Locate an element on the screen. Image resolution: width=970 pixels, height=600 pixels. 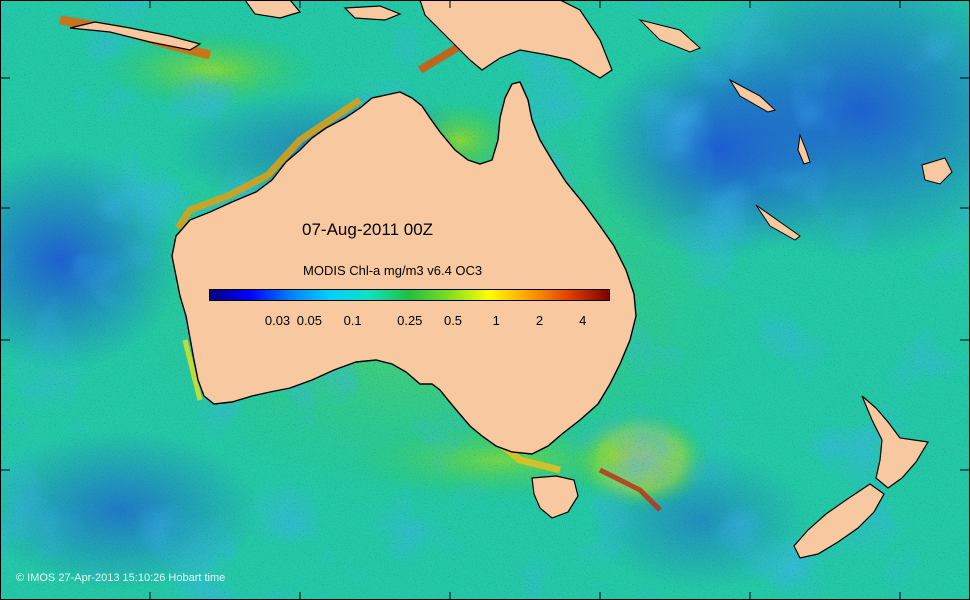
land-tasmania is located at coordinates (555, 497).